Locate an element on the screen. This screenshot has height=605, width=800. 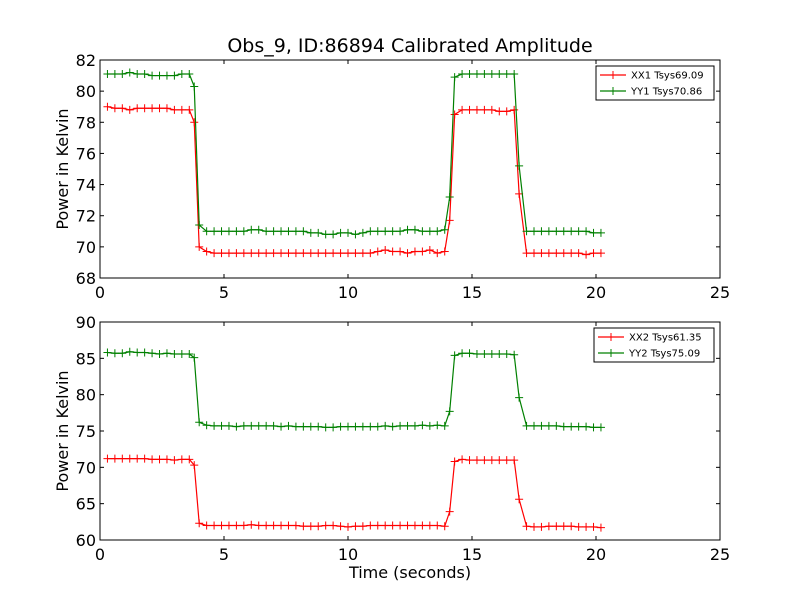
legend-entry: YY2 Tsys75.09 is located at coordinates (649, 354).